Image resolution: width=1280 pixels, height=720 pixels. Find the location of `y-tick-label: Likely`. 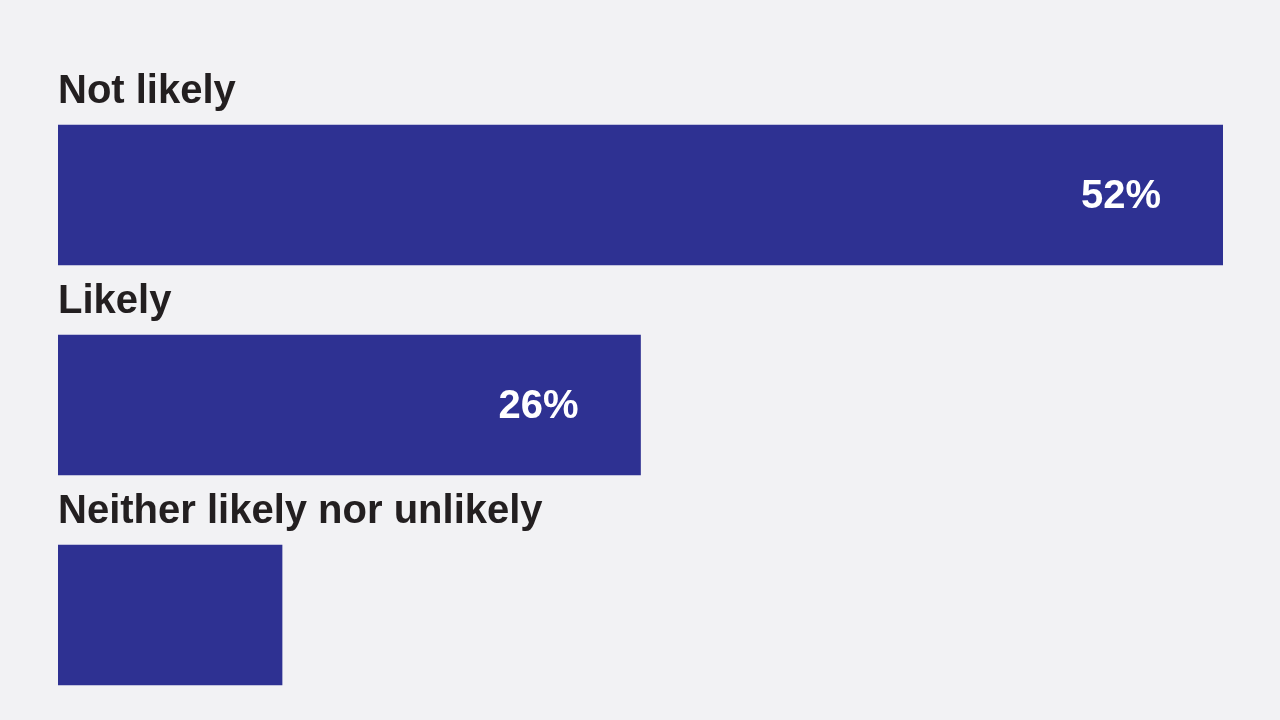

y-tick-label: Likely is located at coordinates (115, 299).